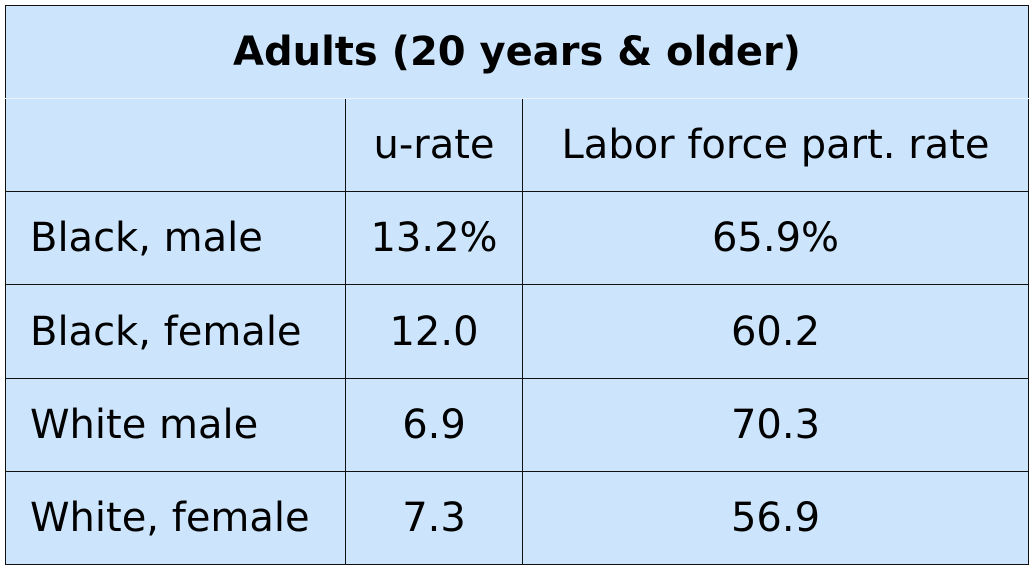 The image size is (1034, 569). Describe the element at coordinates (775, 145) in the screenshot. I see `labor-force-column-header: Labor force part. rate` at that location.